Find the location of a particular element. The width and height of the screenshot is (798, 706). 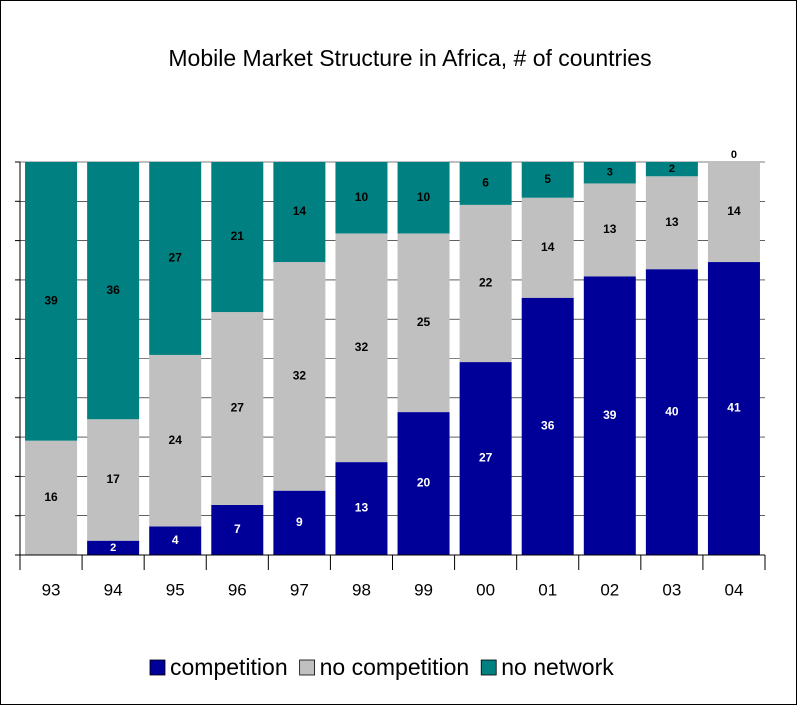

x-tick-label: 02 is located at coordinates (609, 589).